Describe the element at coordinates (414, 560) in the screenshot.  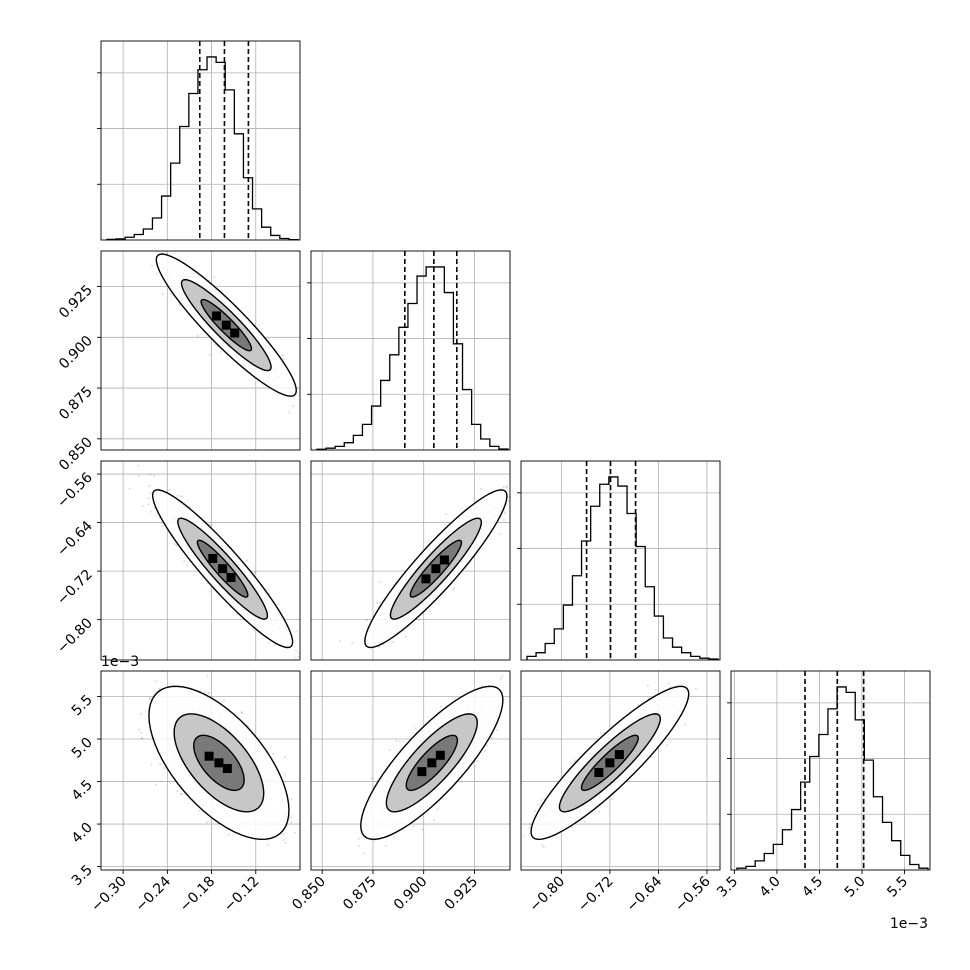
I see `scatter-panel-r2-c1` at that location.